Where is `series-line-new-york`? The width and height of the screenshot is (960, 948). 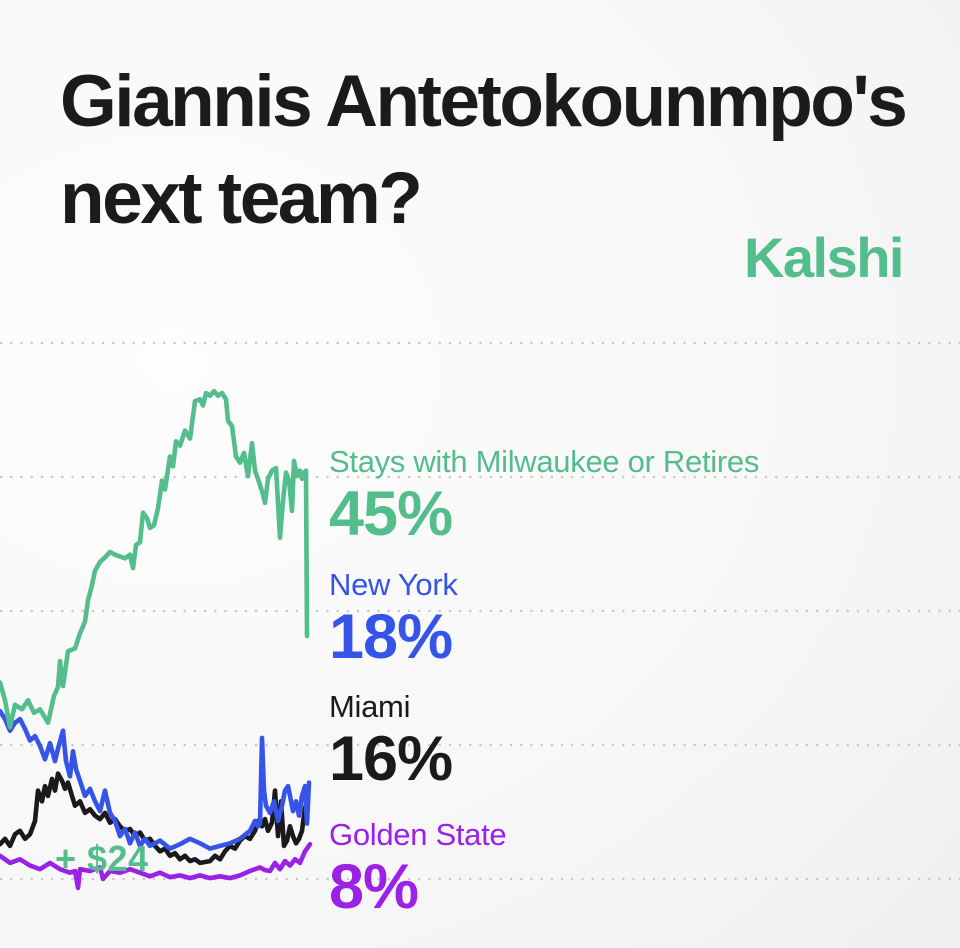
series-line-new-york is located at coordinates (156, 779).